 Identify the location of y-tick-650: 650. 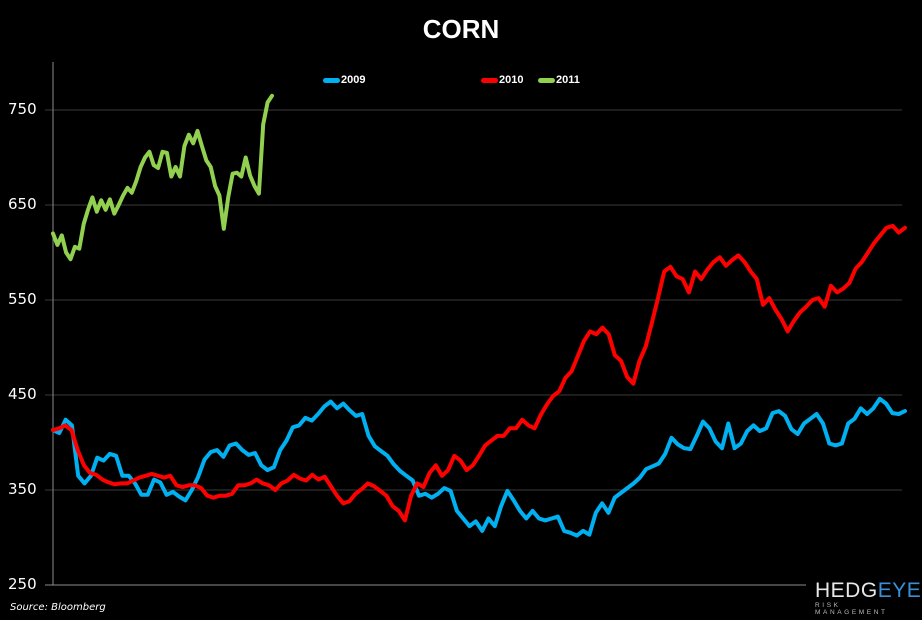
(22, 204).